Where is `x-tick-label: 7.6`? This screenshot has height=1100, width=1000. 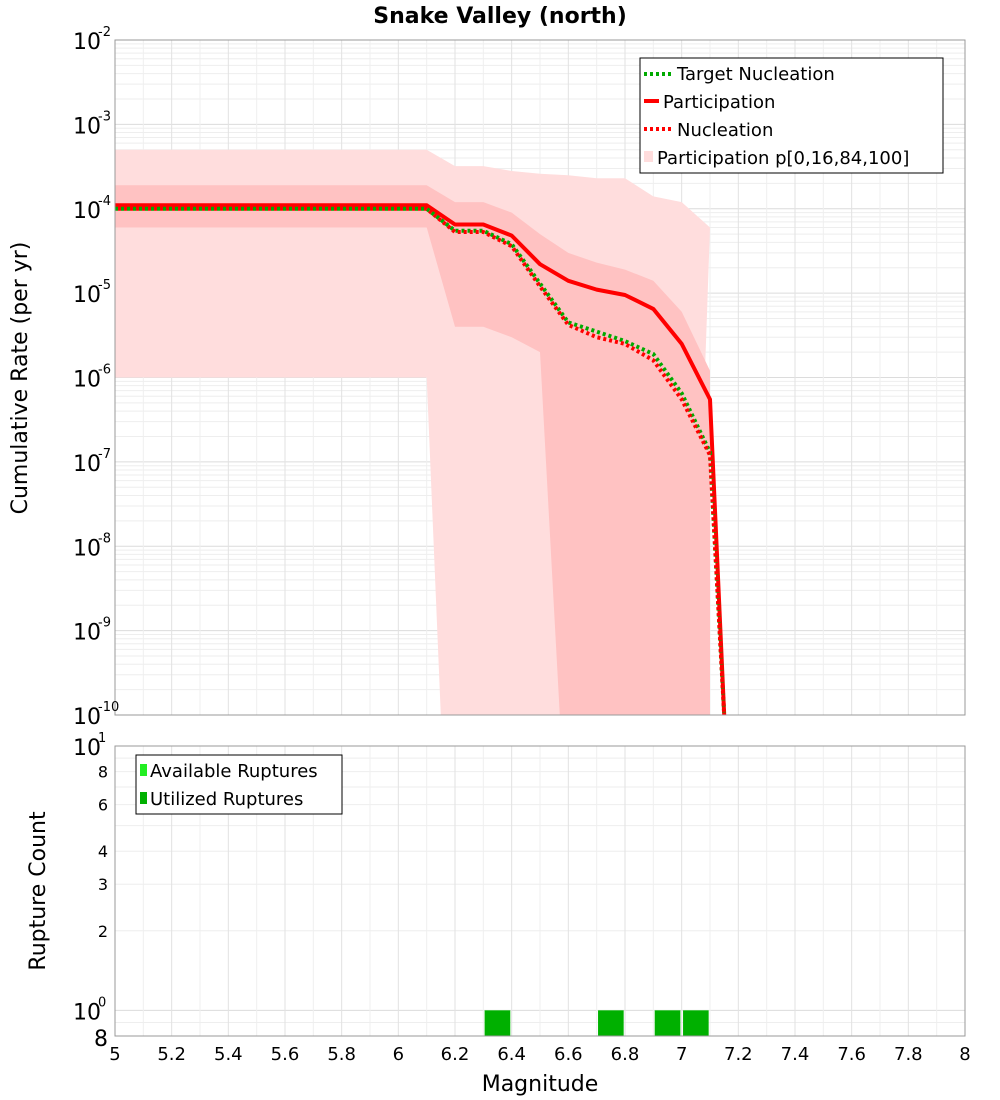 x-tick-label: 7.6 is located at coordinates (851, 1054).